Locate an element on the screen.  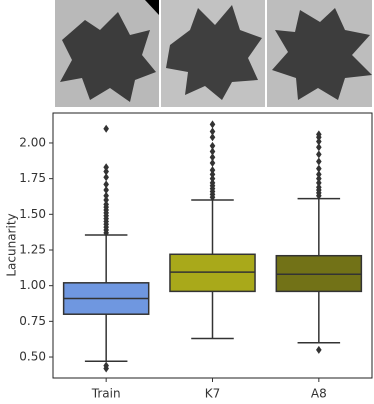
x-tick-label: Train is located at coordinates (106, 394).